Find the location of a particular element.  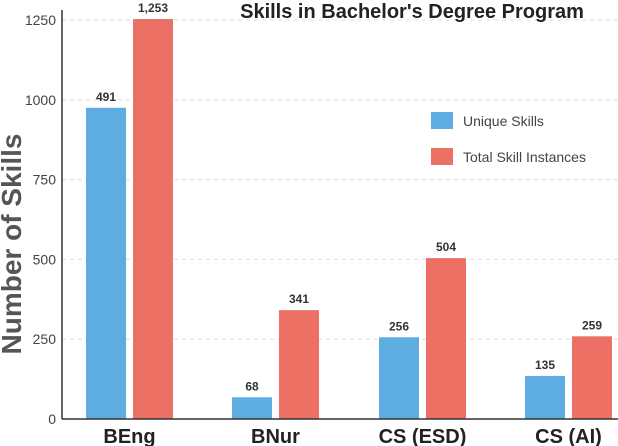

bar-value-label: 135 is located at coordinates (545, 365).